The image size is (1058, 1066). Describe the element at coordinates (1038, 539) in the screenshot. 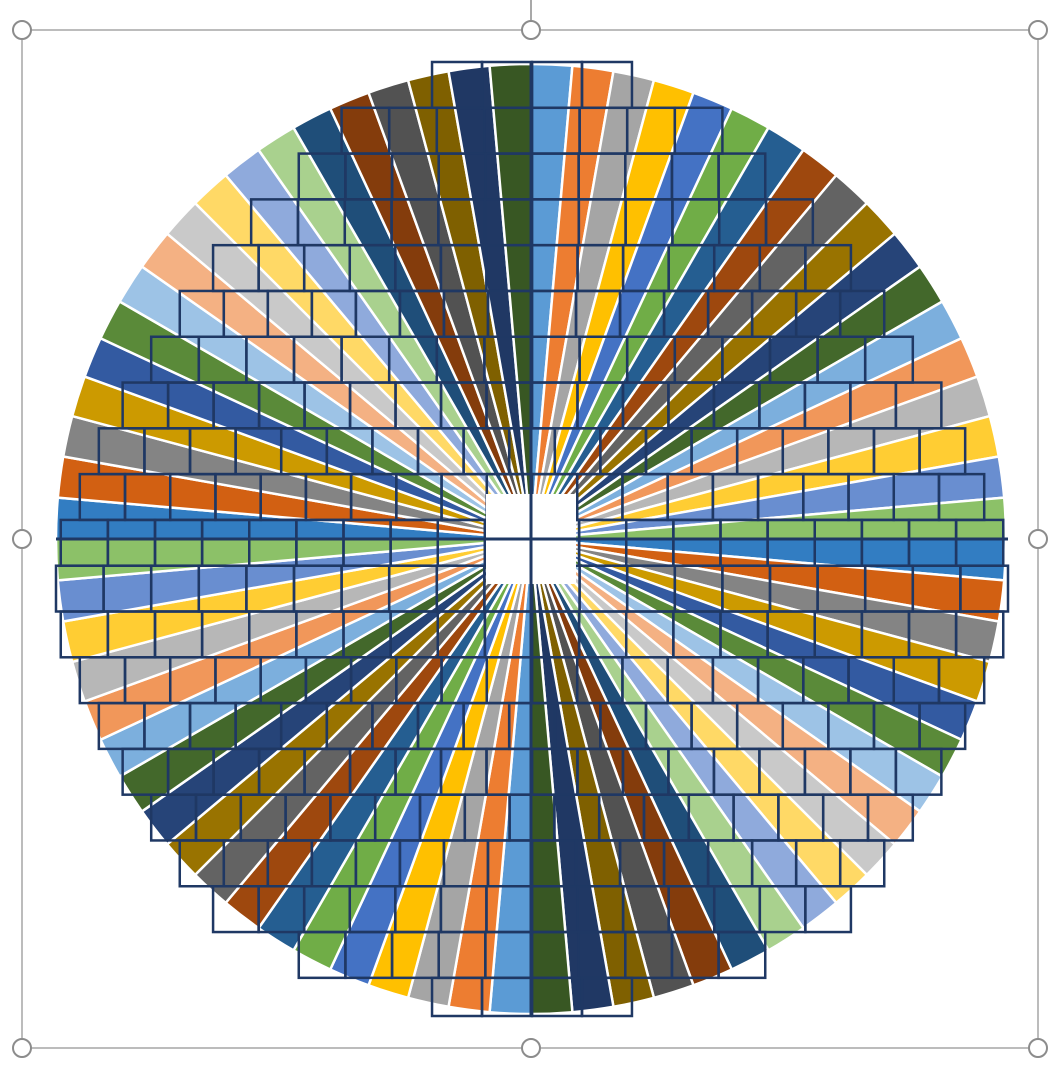

I see `resize-handle-middle-right` at that location.